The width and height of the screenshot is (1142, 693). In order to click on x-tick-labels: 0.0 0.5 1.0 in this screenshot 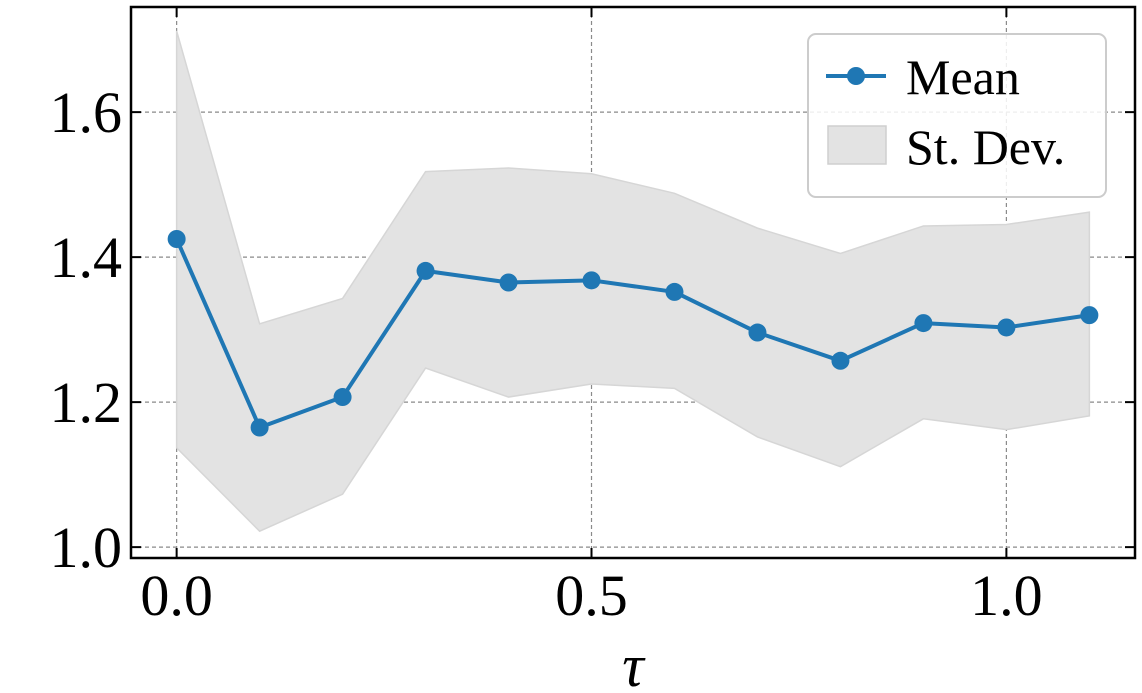, I will do `click(591, 595)`.